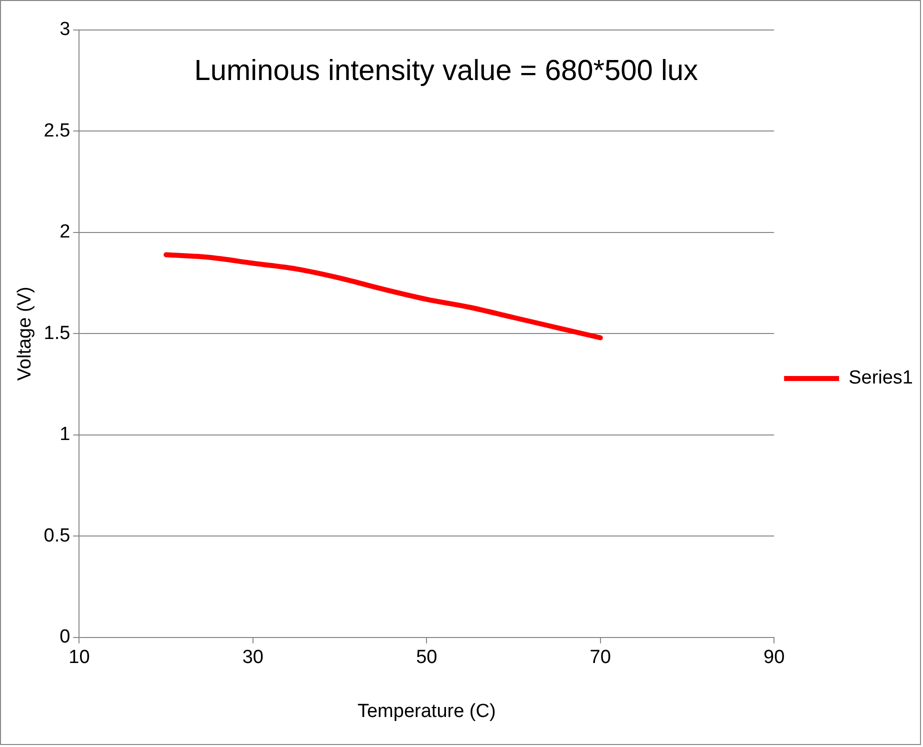 The height and width of the screenshot is (747, 923). Describe the element at coordinates (774, 657) in the screenshot. I see `x-tick-label: 90` at that location.